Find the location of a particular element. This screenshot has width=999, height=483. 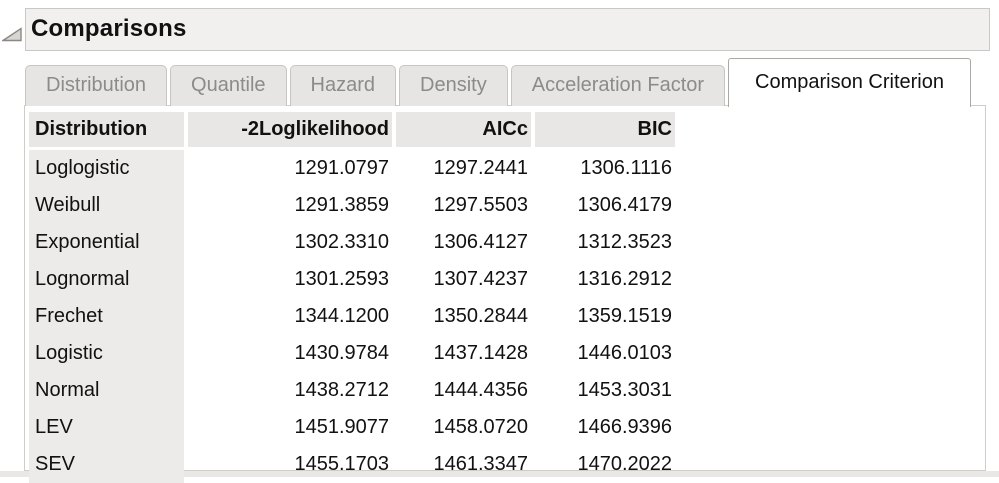

neg2ll-cell: 1430.9784 is located at coordinates (341, 353).